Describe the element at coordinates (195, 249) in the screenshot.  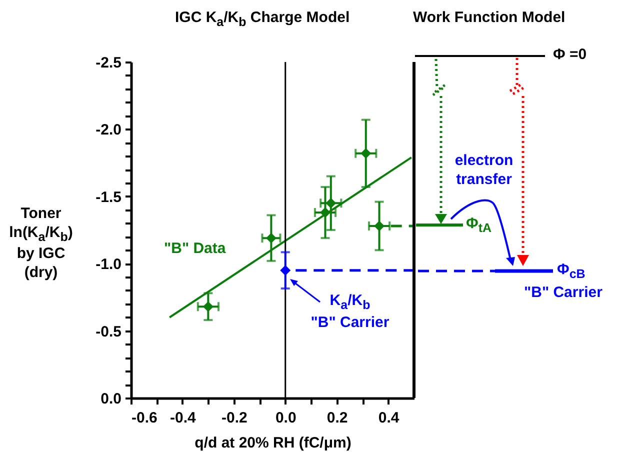
I see `text: "B" Data` at that location.